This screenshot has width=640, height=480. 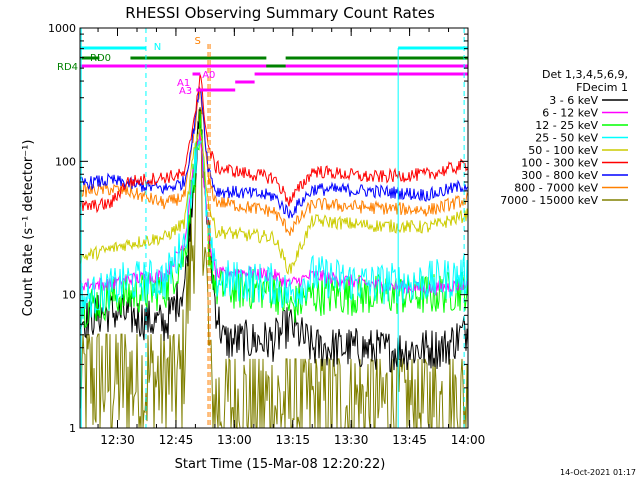 What do you see at coordinates (69, 295) in the screenshot?
I see `y-tick-label: 10` at bounding box center [69, 295].